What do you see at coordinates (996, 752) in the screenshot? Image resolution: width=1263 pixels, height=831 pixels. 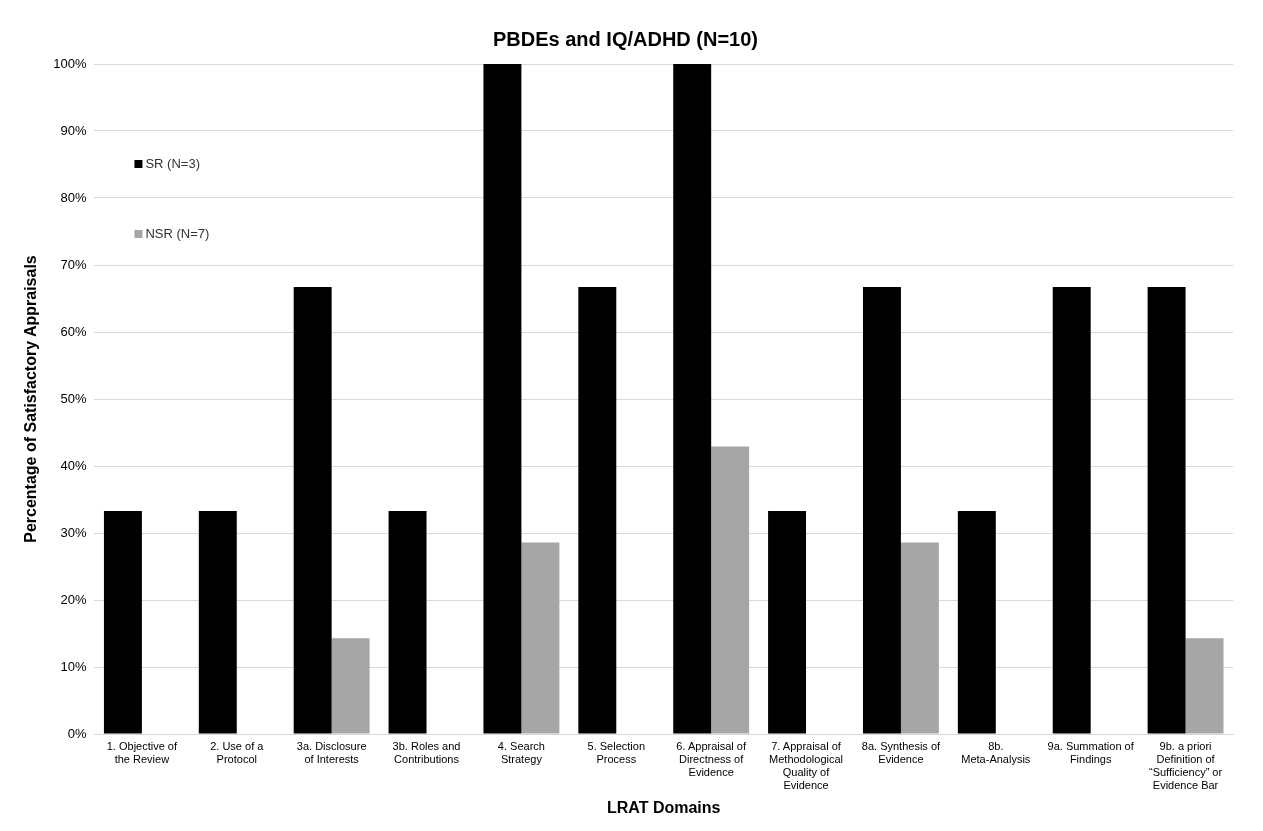 I see `x-tick-label: 8b. Meta-Analysis` at bounding box center [996, 752].